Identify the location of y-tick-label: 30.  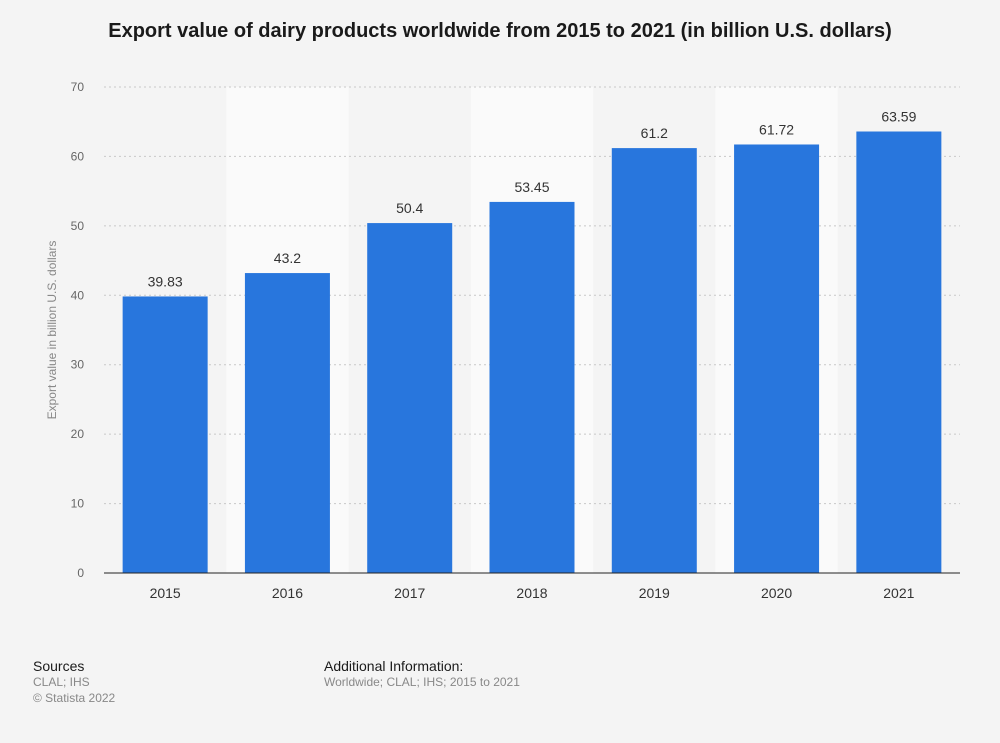
(78, 365).